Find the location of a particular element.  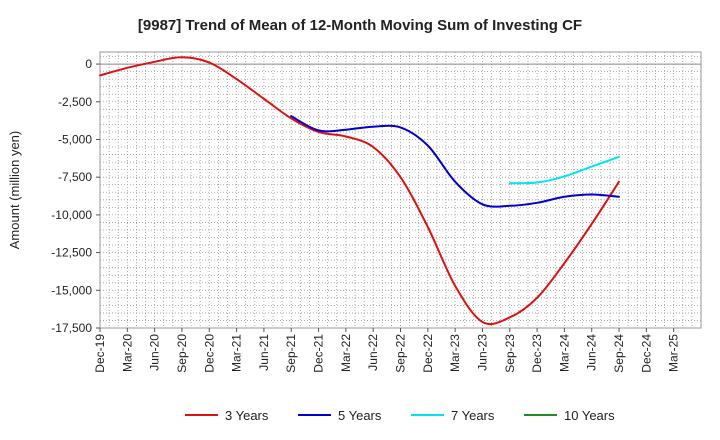

x-tick-label: Mar-23 is located at coordinates (455, 353).